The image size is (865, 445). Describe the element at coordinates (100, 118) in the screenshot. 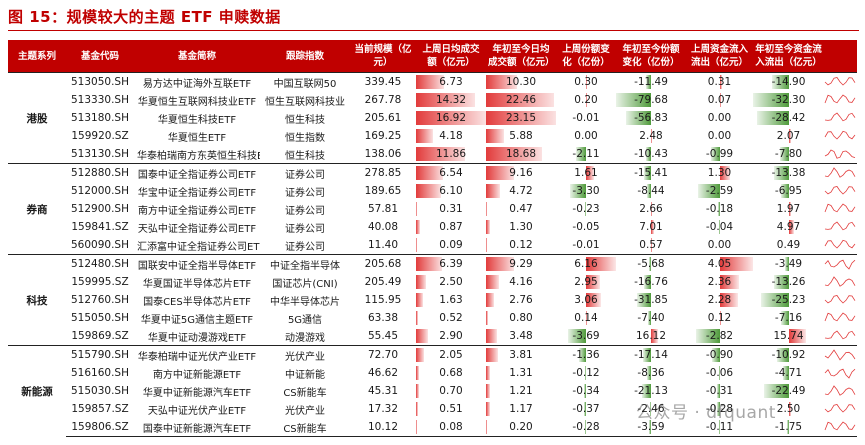

I see `fund-code: 513180.SH` at that location.